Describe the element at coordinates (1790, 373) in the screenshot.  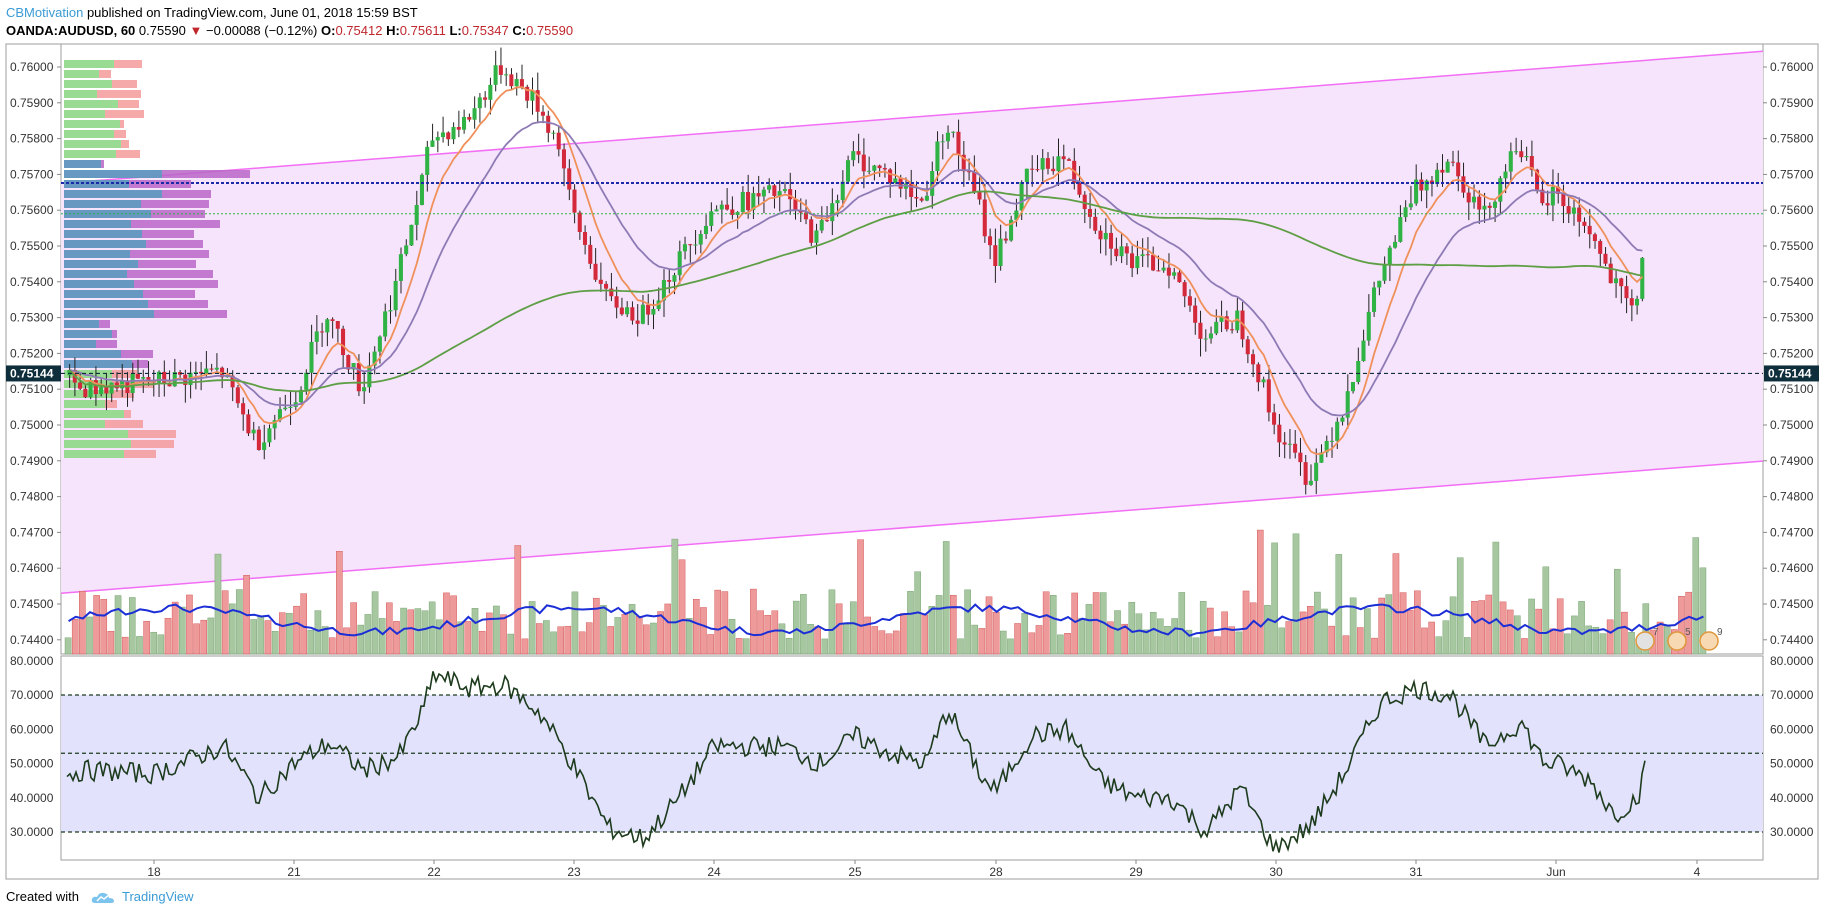
I see `price-tag-text-right: 0.75144` at that location.